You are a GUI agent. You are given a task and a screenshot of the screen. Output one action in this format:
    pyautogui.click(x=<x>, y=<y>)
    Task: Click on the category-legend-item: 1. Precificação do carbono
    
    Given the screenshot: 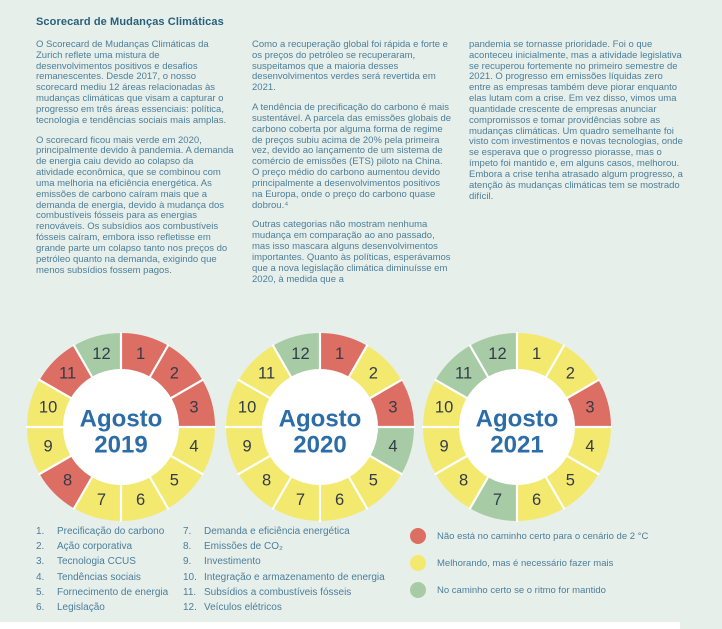 What is the action you would take?
    pyautogui.click(x=109, y=531)
    